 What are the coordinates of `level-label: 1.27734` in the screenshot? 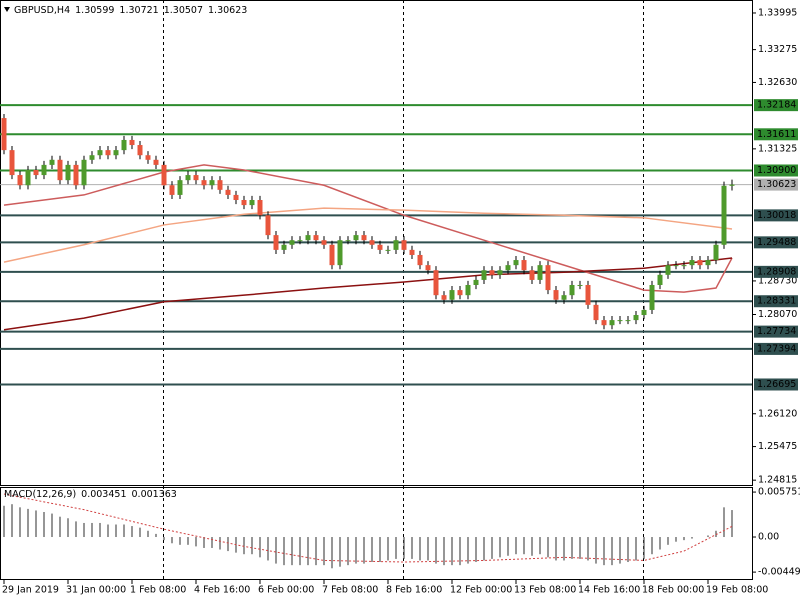 It's located at (776, 331).